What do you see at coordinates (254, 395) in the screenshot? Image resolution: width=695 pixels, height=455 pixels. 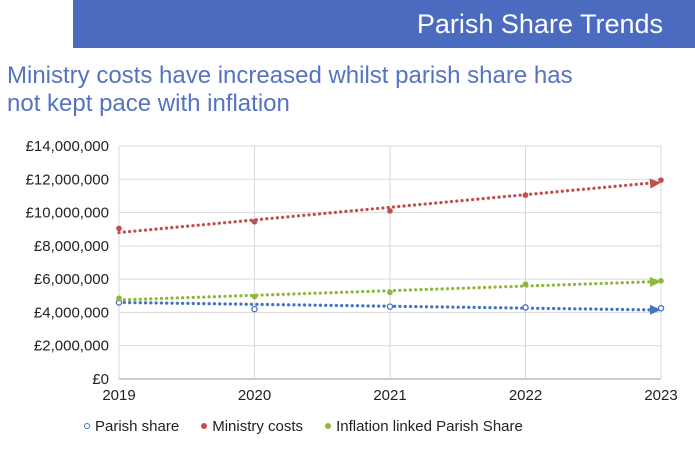 I see `x-tick-label-1: 2020` at bounding box center [254, 395].